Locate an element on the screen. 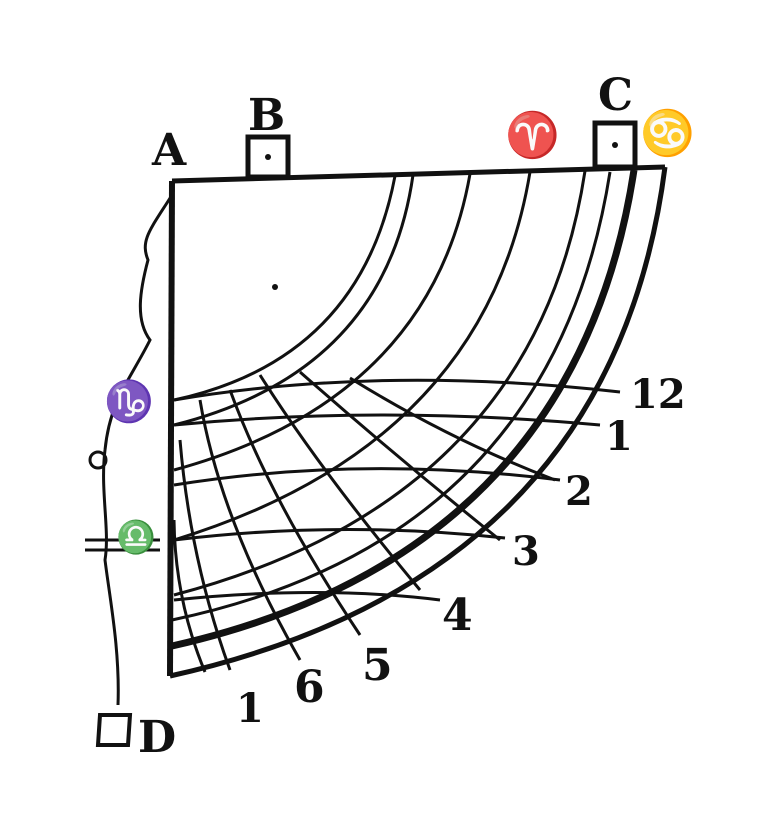 The height and width of the screenshot is (821, 767). vane-hole-b is located at coordinates (268, 157).